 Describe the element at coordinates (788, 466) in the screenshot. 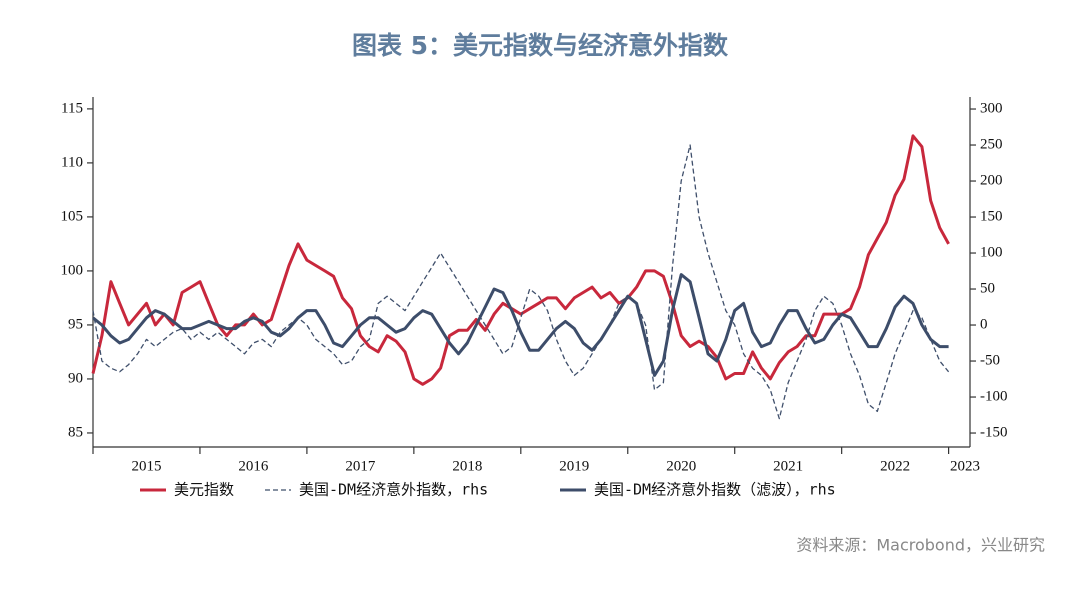

I see `x-tick-label: 2021` at that location.